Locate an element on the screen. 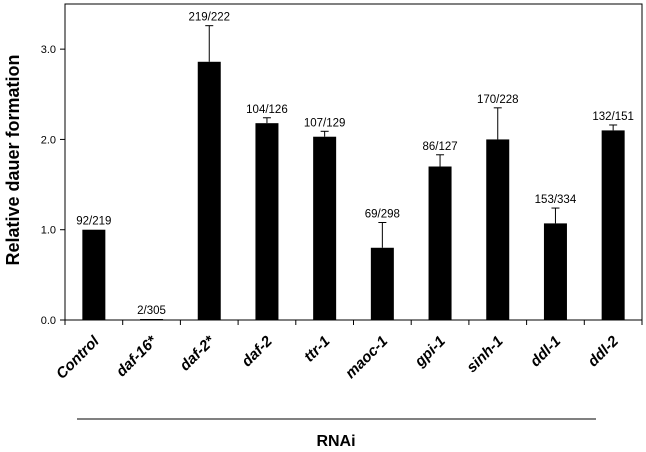 The width and height of the screenshot is (646, 452). x-tick-label: Control is located at coordinates (78, 357).